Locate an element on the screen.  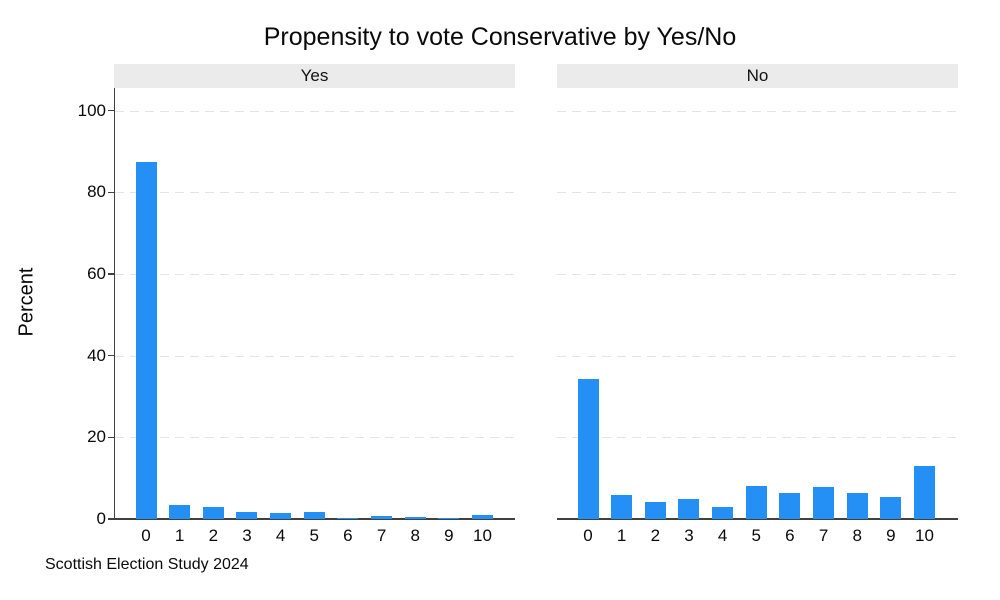
y-axis-tick-label: 20 is located at coordinates (96, 437).